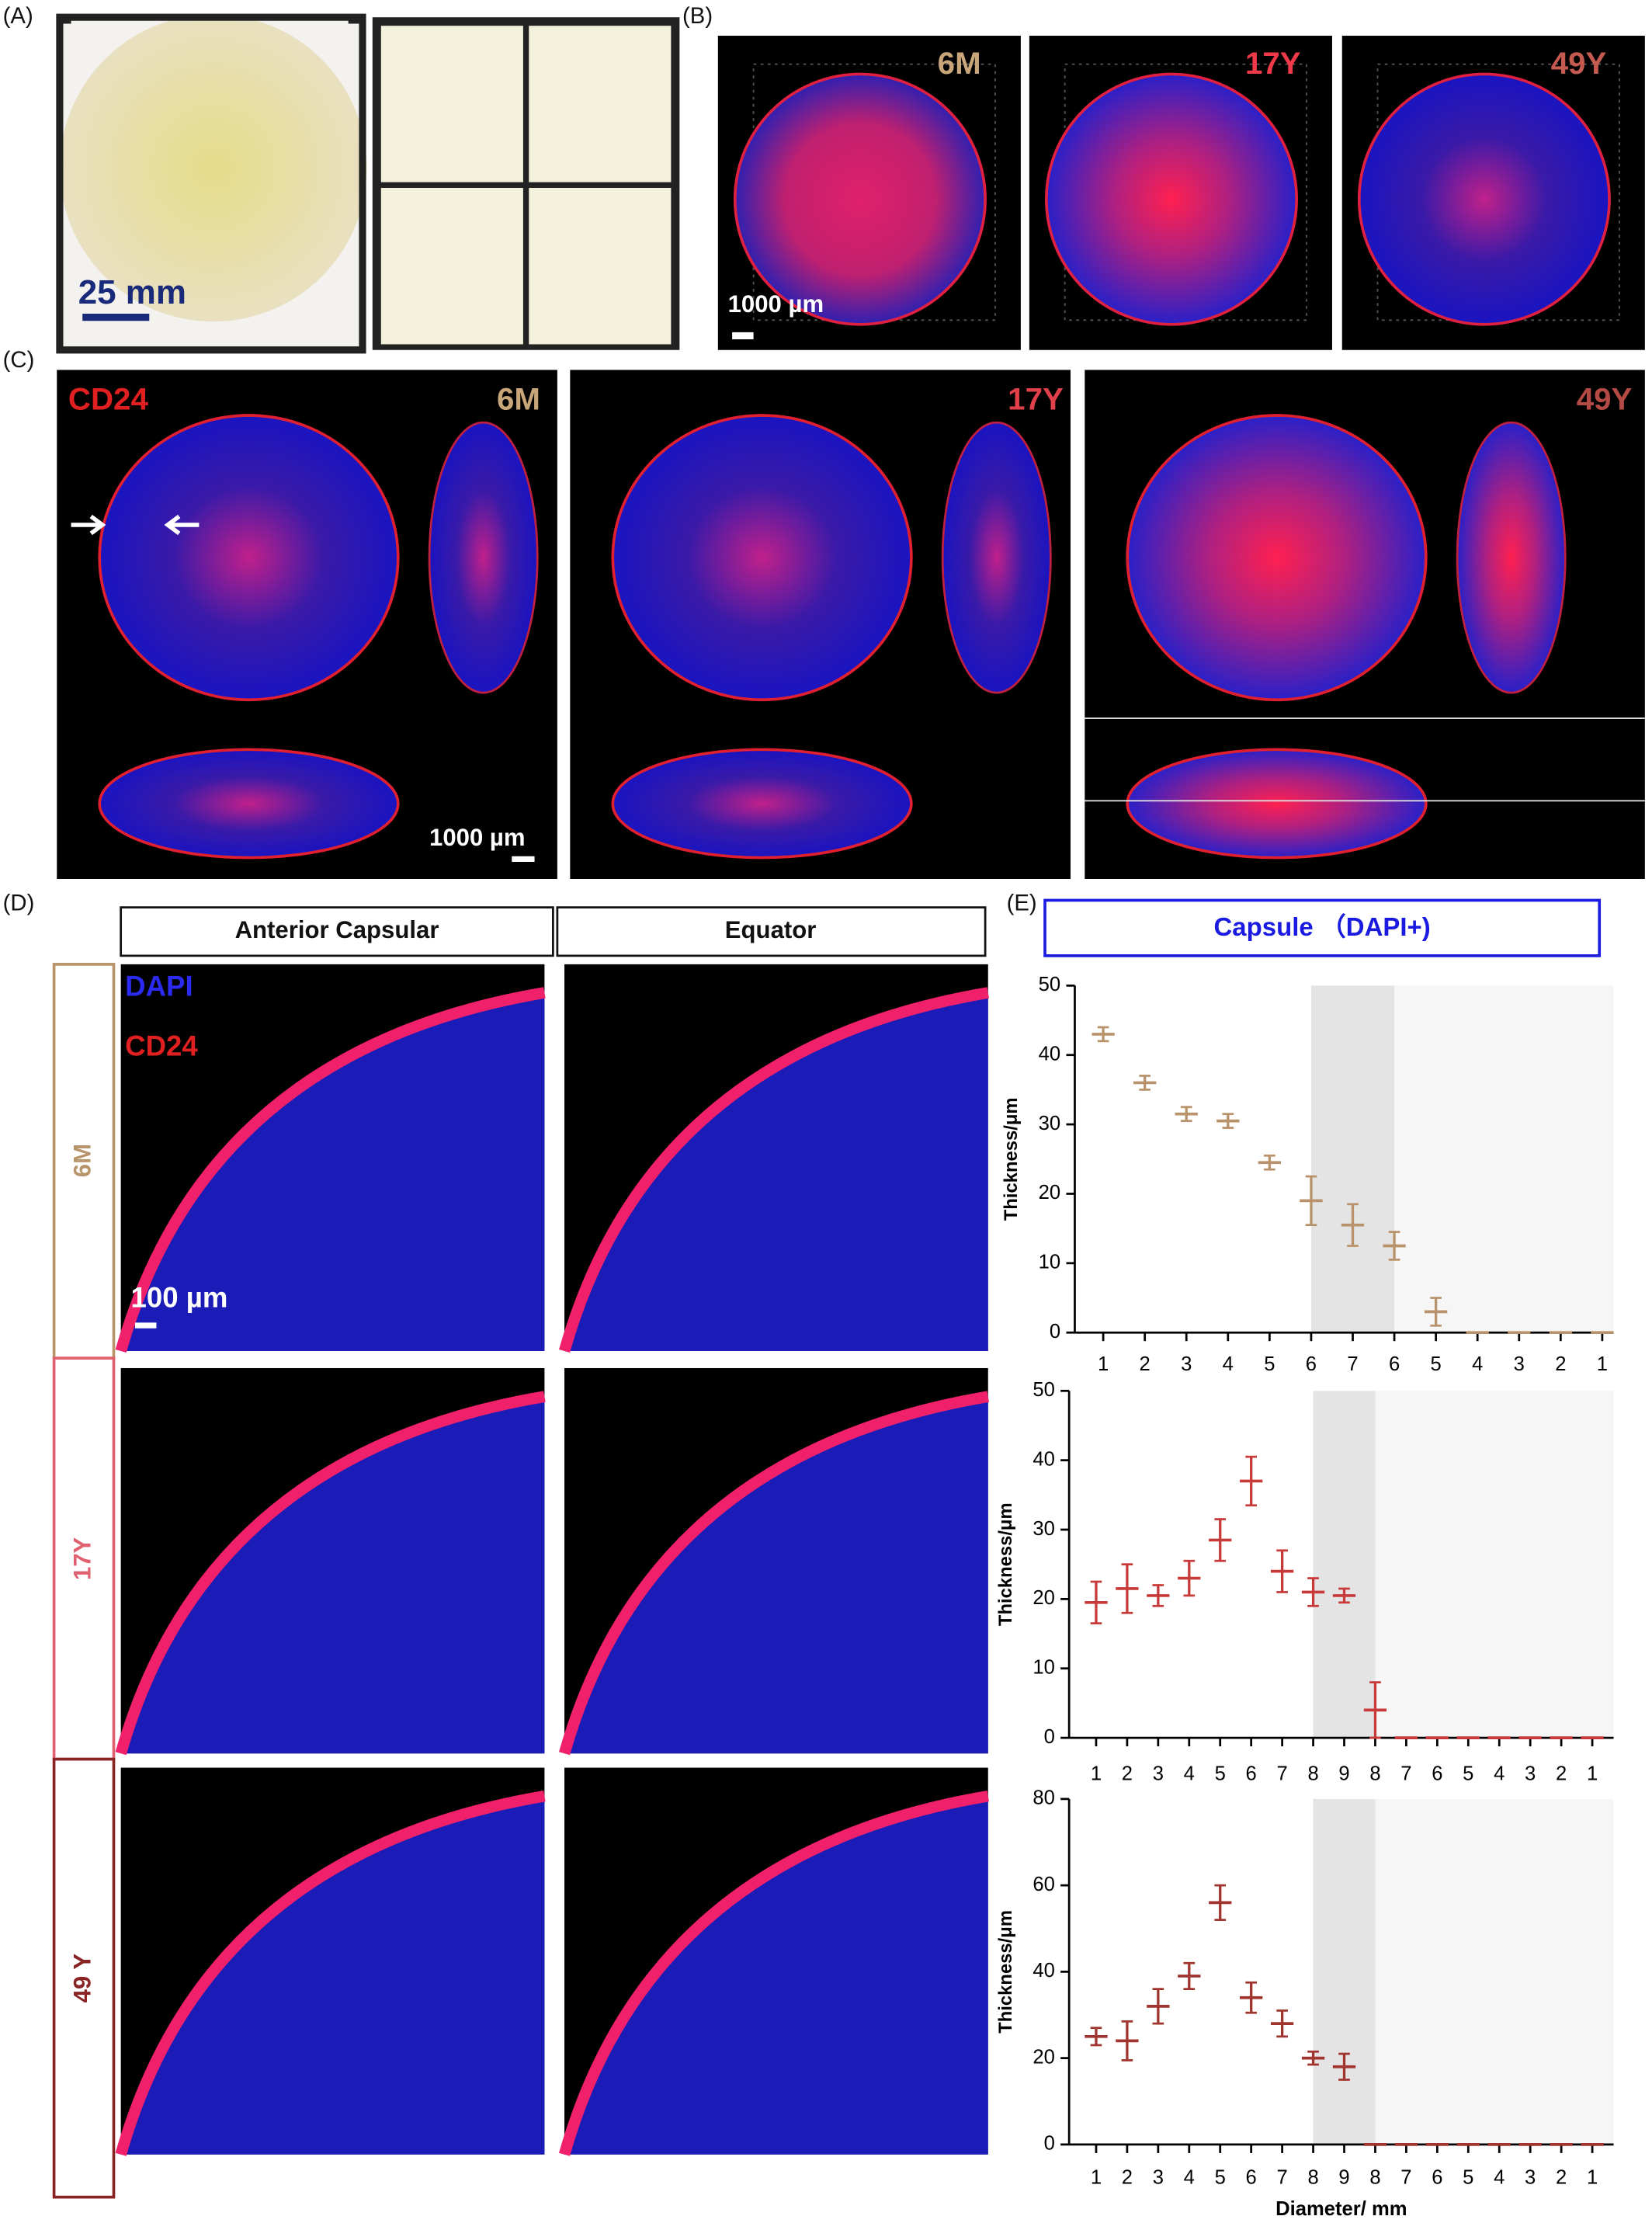 This screenshot has height=2230, width=1652. Describe the element at coordinates (1036, 398) in the screenshot. I see `sample-label: 17Y` at that location.